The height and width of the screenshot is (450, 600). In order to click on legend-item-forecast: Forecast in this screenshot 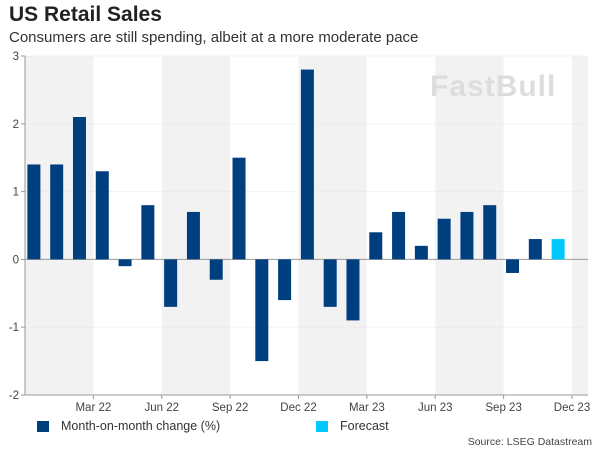, I will do `click(352, 426)`.